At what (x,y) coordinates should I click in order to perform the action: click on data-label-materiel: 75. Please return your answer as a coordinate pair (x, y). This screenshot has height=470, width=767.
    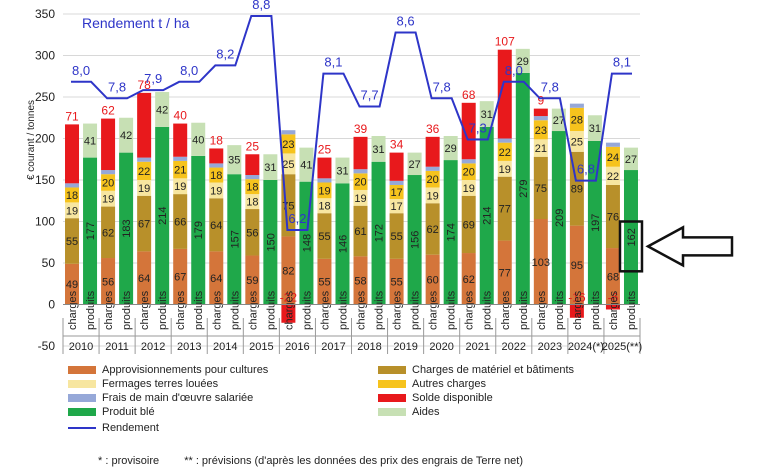
    Looking at the image, I should click on (541, 189).